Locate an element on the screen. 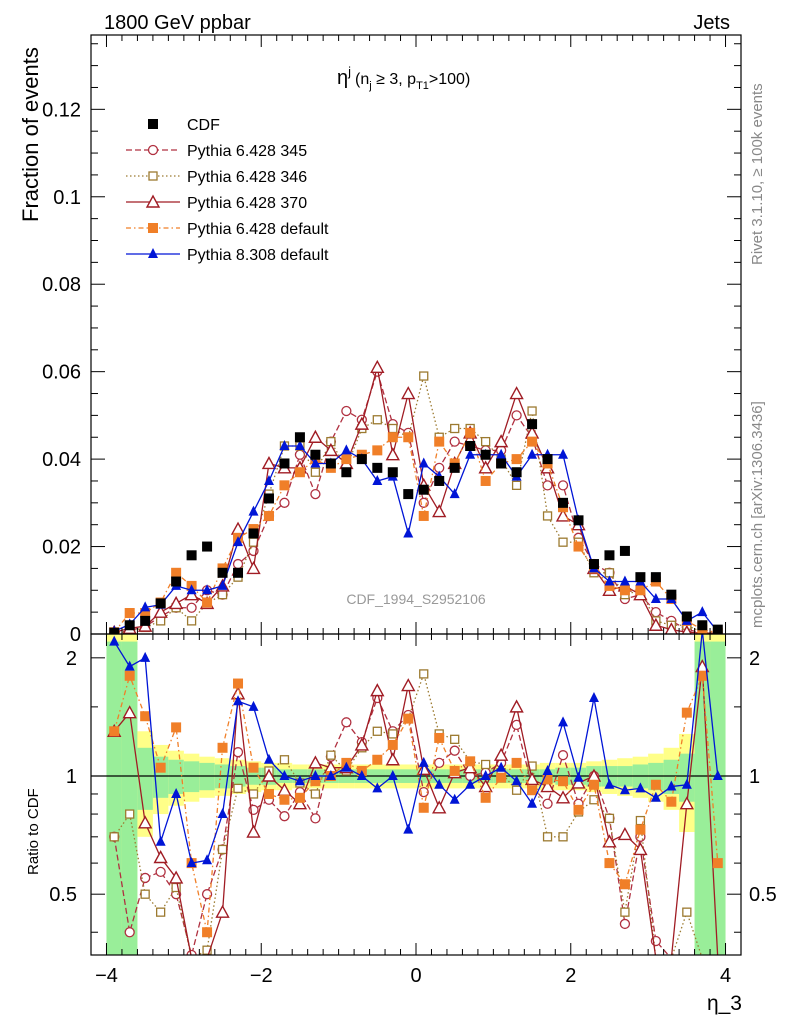 This screenshot has height=1024, width=786. x-tick-label: −2 is located at coordinates (261, 976).